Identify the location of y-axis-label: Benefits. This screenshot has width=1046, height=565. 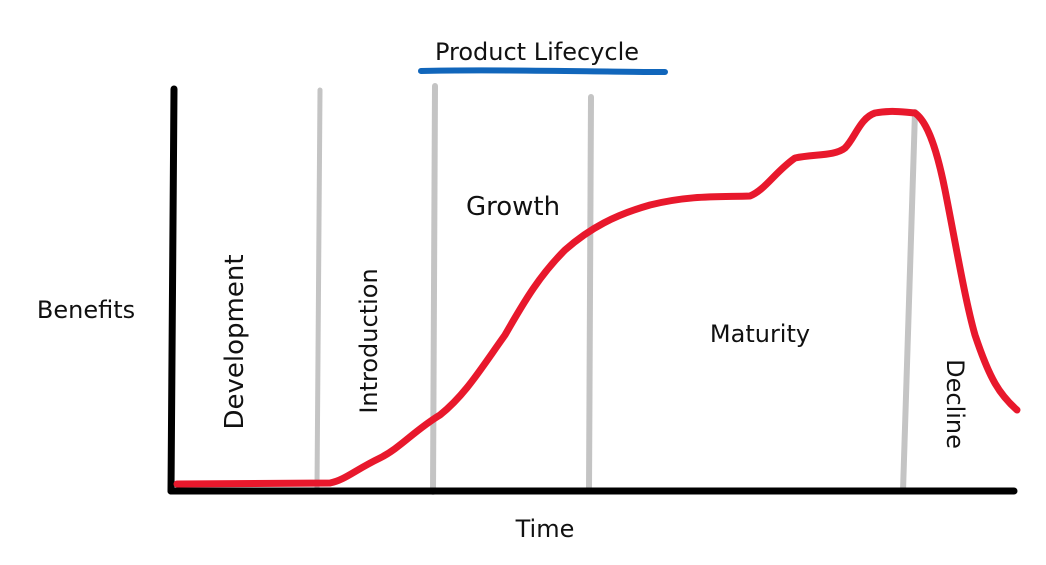
(86, 310).